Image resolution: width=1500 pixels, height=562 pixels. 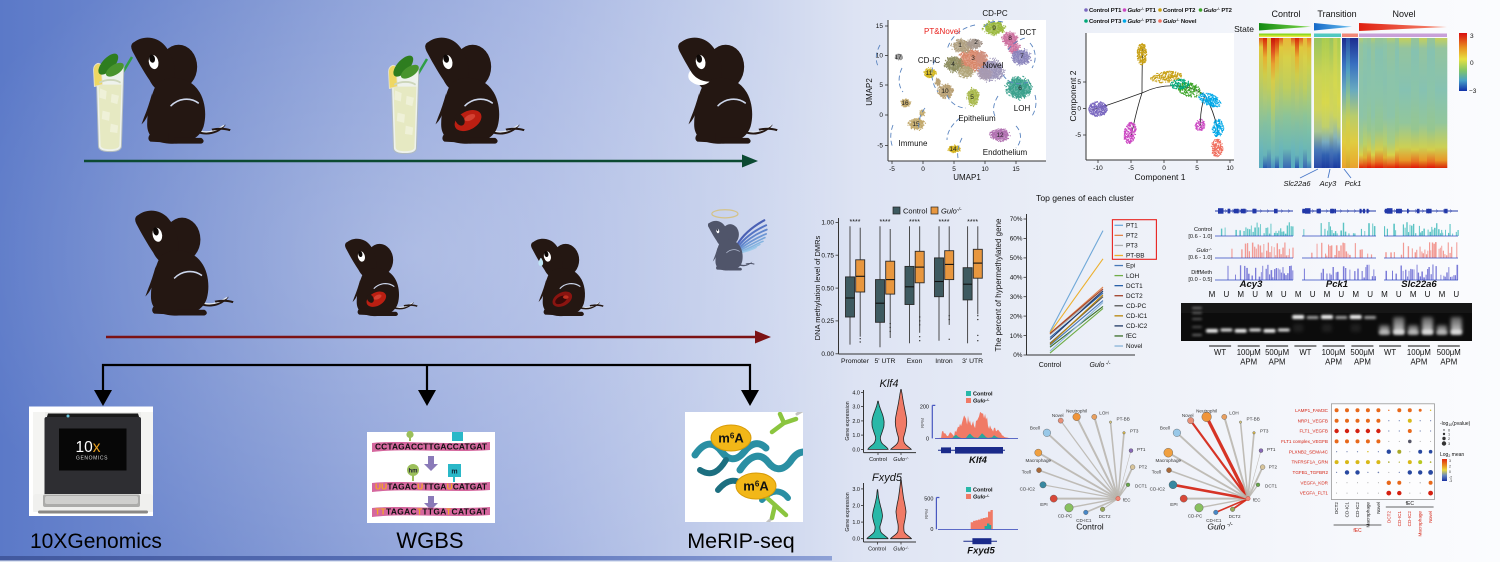 I want to click on svg-text: fEC, so click(x=1357, y=531).